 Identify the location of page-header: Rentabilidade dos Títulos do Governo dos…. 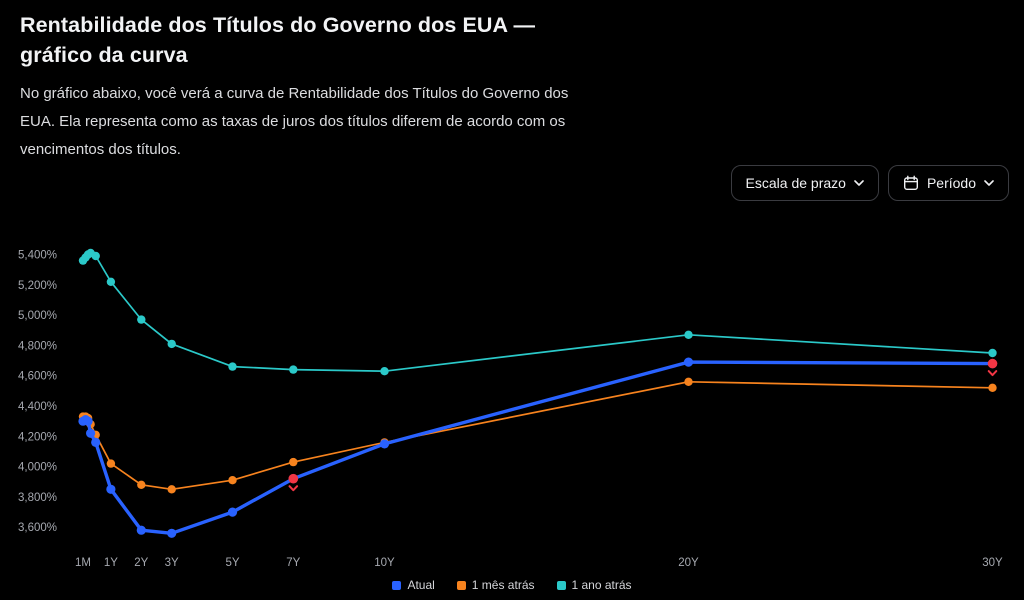
(300, 87).